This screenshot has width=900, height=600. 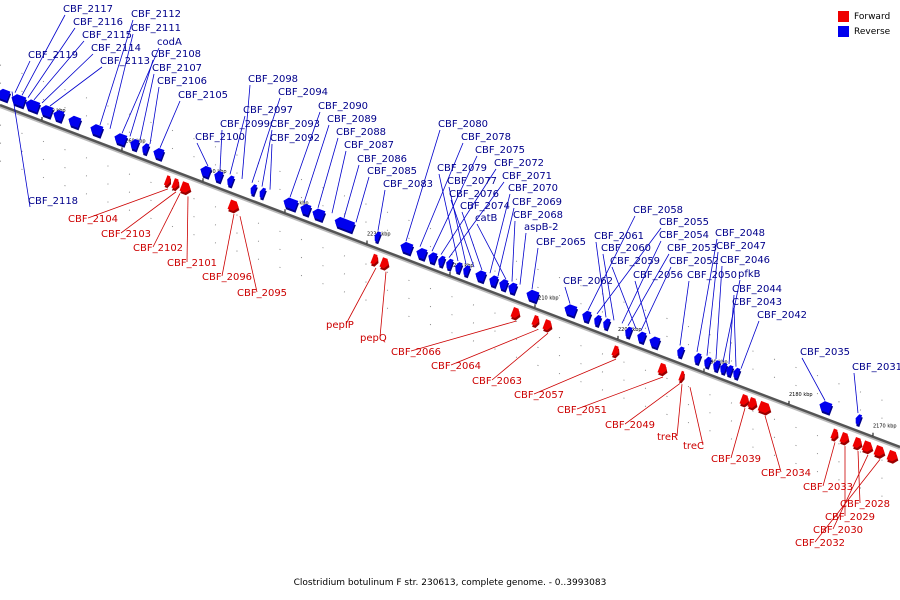 What do you see at coordinates (497, 381) in the screenshot?
I see `forward-gene-label: CBF_2063` at bounding box center [497, 381].